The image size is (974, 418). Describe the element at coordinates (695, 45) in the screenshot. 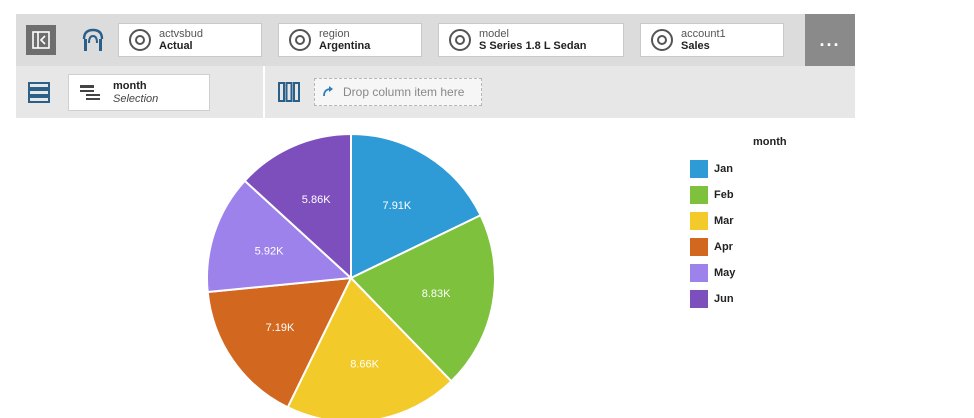

I see `filter-value: Sales` at that location.